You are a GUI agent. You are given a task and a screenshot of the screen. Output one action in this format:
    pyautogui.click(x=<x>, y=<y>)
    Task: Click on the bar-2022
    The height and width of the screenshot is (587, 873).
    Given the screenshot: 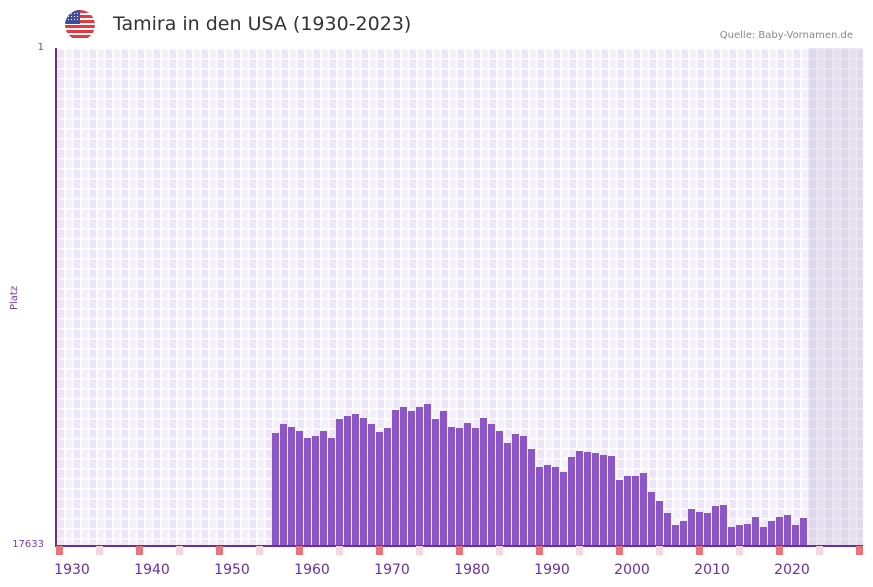 What is the action you would take?
    pyautogui.click(x=795, y=535)
    